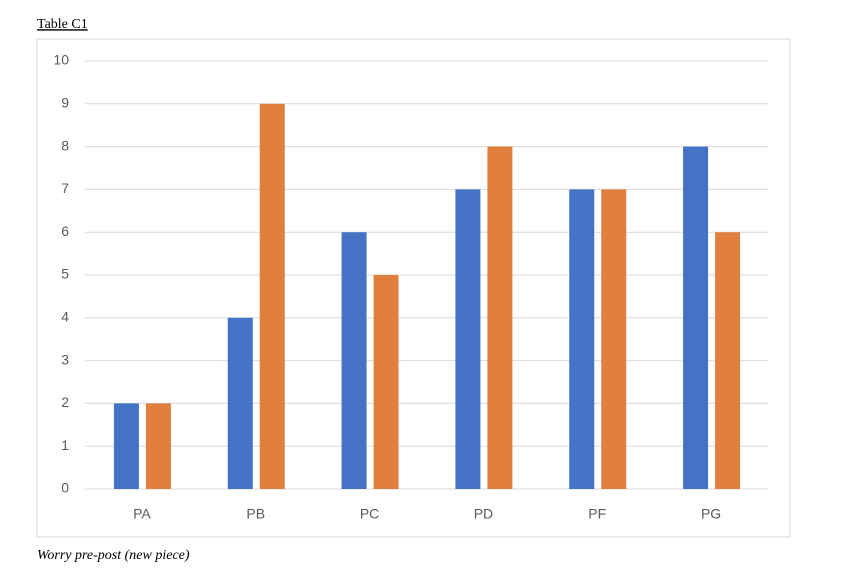  What do you see at coordinates (369, 514) in the screenshot?
I see `x-tick-label: PC` at bounding box center [369, 514].